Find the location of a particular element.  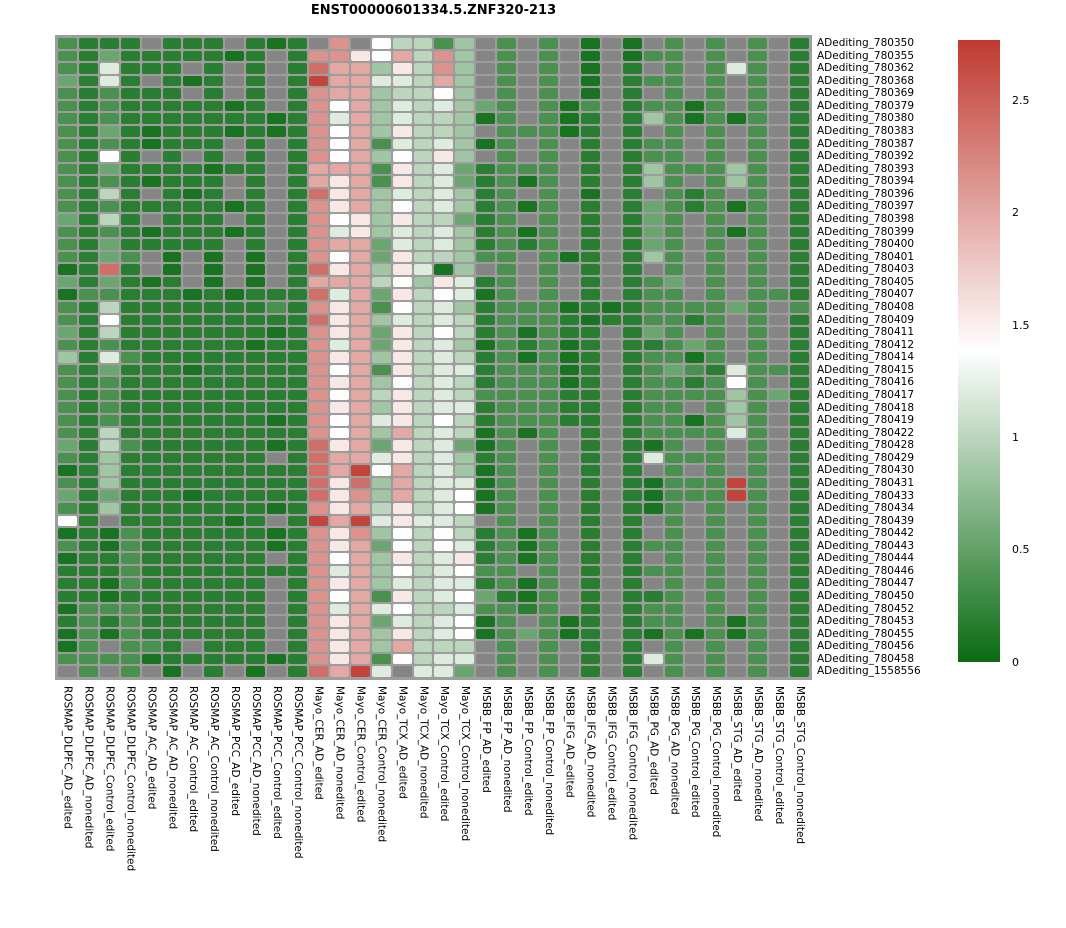

column-label: ROSMAP_AC_Control_edited is located at coordinates (193, 759).